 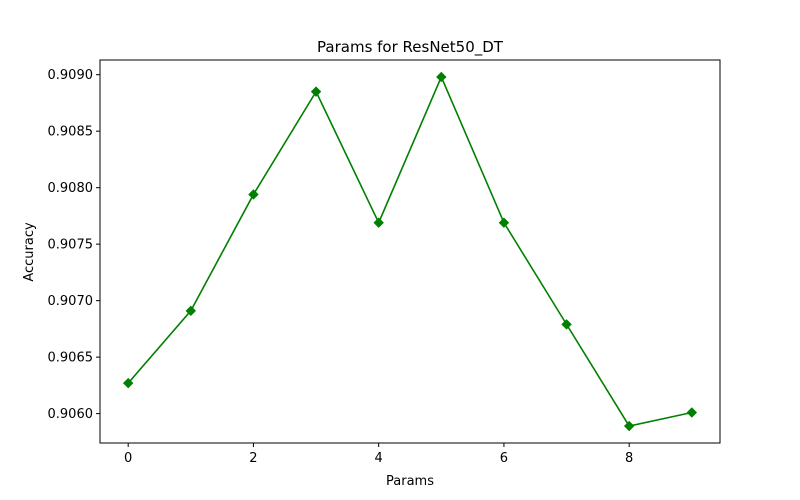 What do you see at coordinates (71, 301) in the screenshot?
I see `y-tick-label: 0.9070` at bounding box center [71, 301].